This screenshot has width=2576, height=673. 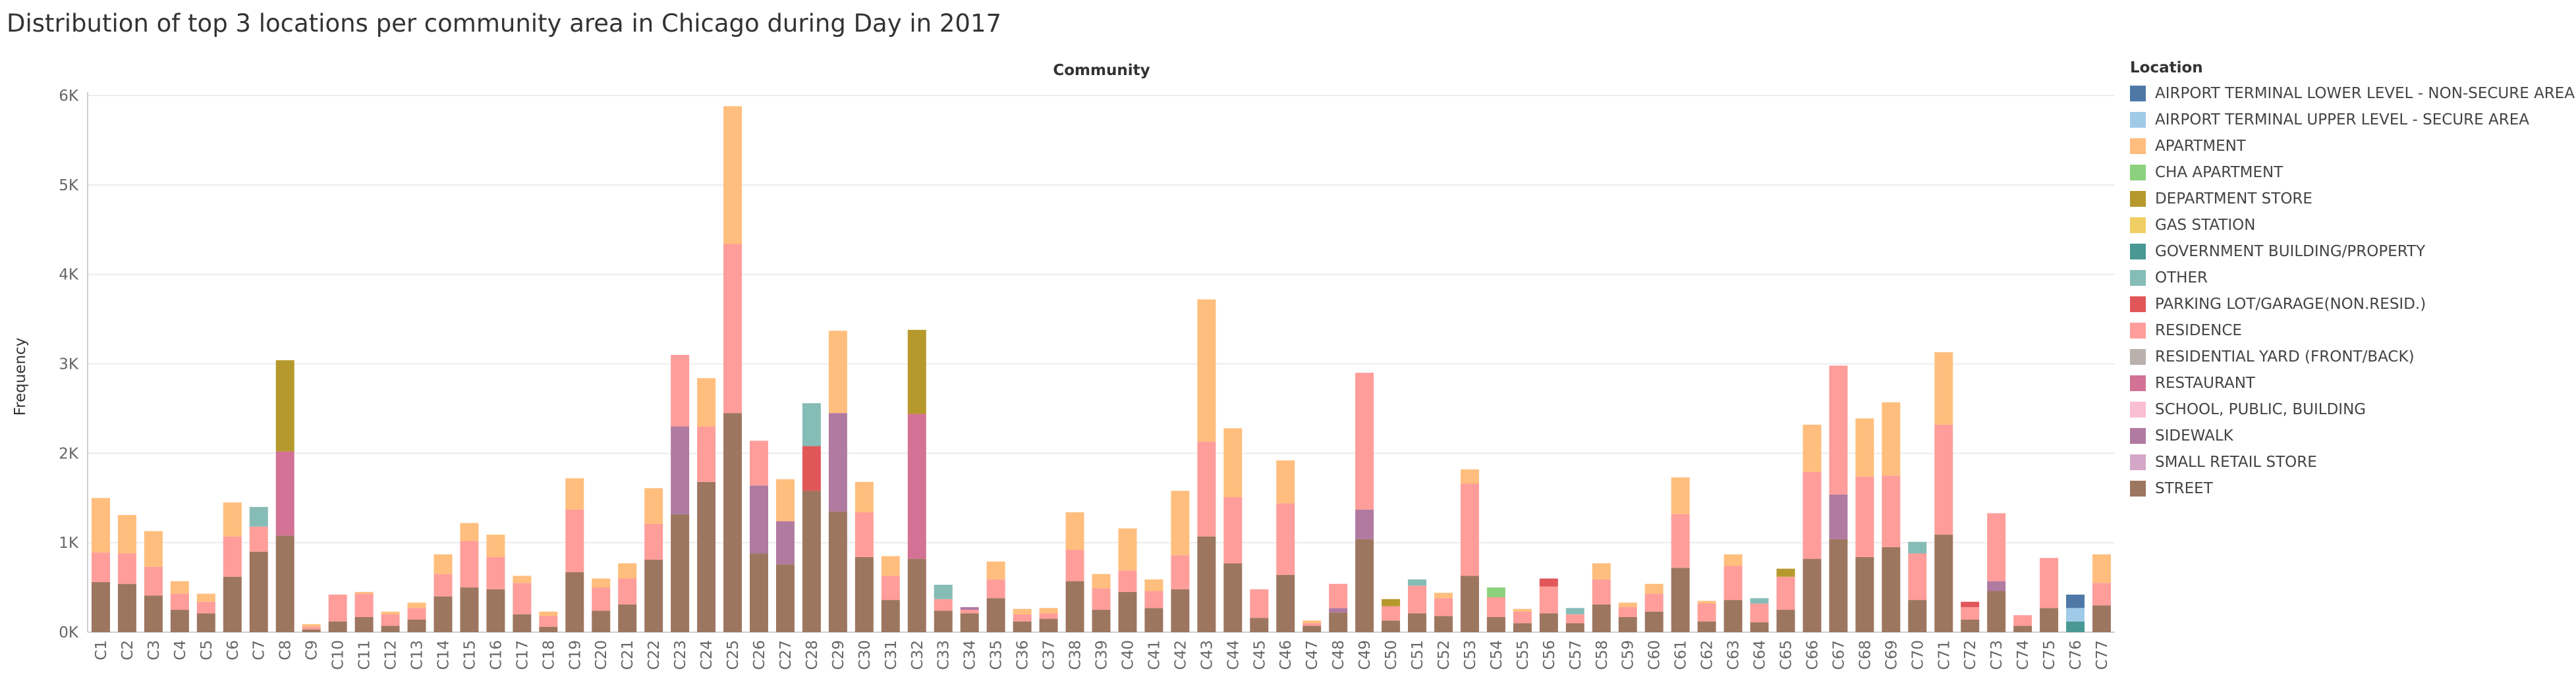 What do you see at coordinates (2350, 436) in the screenshot?
I see `legend-item: SIDEWALK` at bounding box center [2350, 436].